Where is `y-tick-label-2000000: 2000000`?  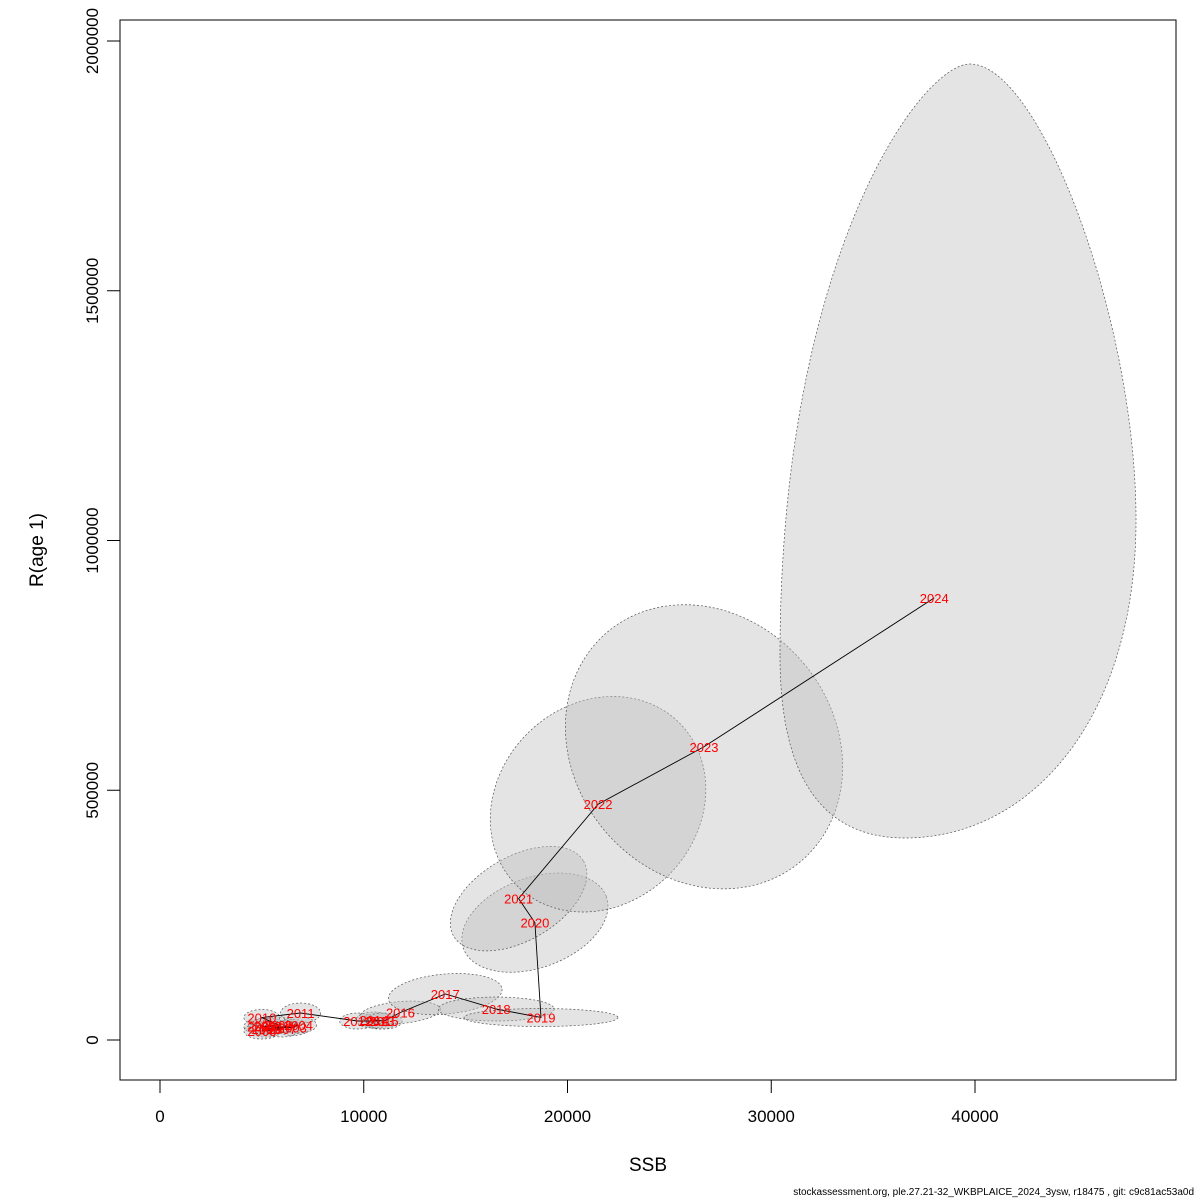 y-tick-label-2000000: 2000000 is located at coordinates (92, 41).